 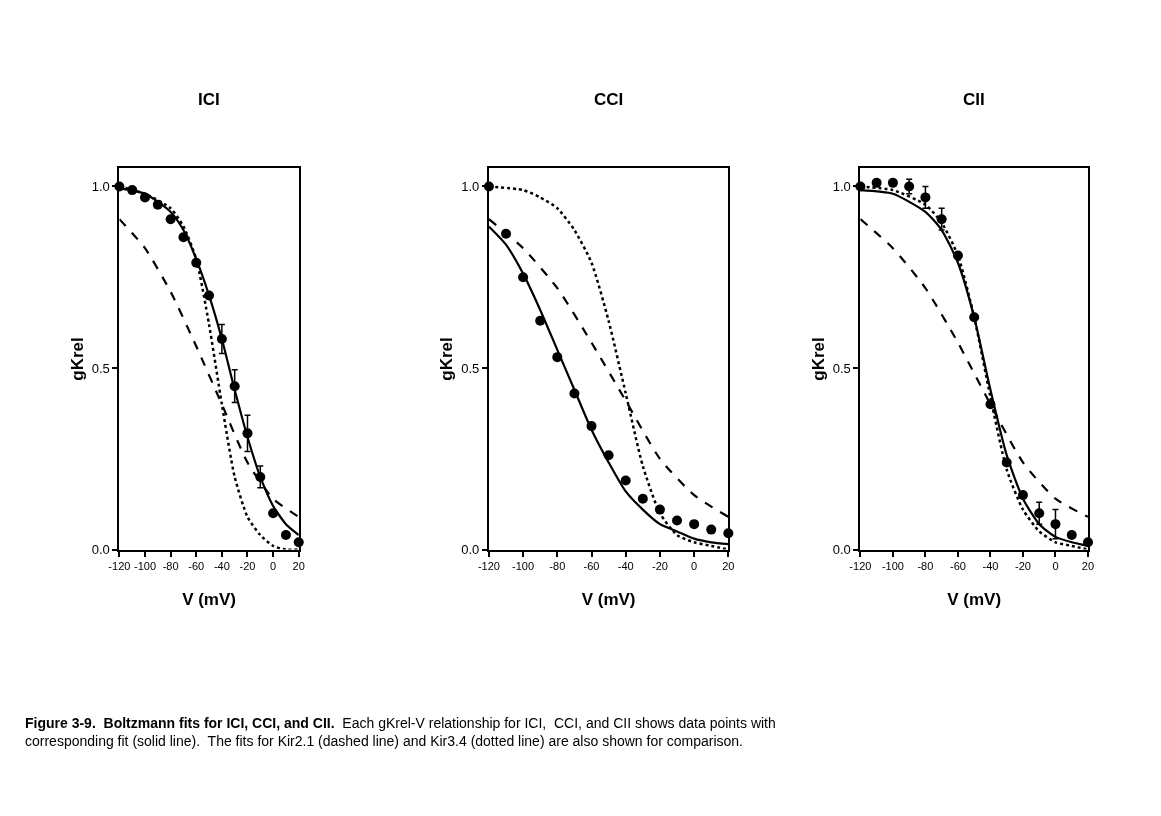 I want to click on chart-title: CII, so click(x=974, y=99).